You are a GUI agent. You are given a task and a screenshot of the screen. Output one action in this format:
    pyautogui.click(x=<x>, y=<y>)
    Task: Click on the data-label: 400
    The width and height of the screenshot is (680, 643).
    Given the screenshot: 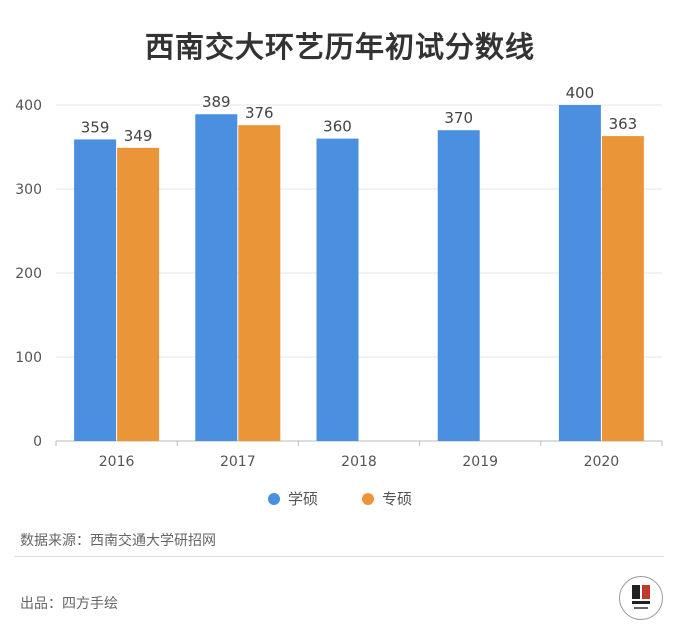 What is the action you would take?
    pyautogui.click(x=580, y=93)
    